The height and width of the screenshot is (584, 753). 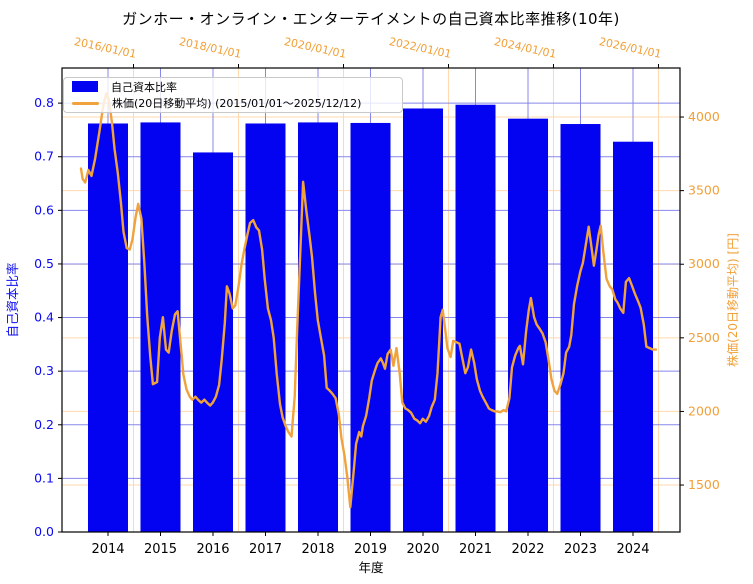 What do you see at coordinates (525, 48) in the screenshot?
I see `top-tick-label: 2024/01/01` at bounding box center [525, 48].